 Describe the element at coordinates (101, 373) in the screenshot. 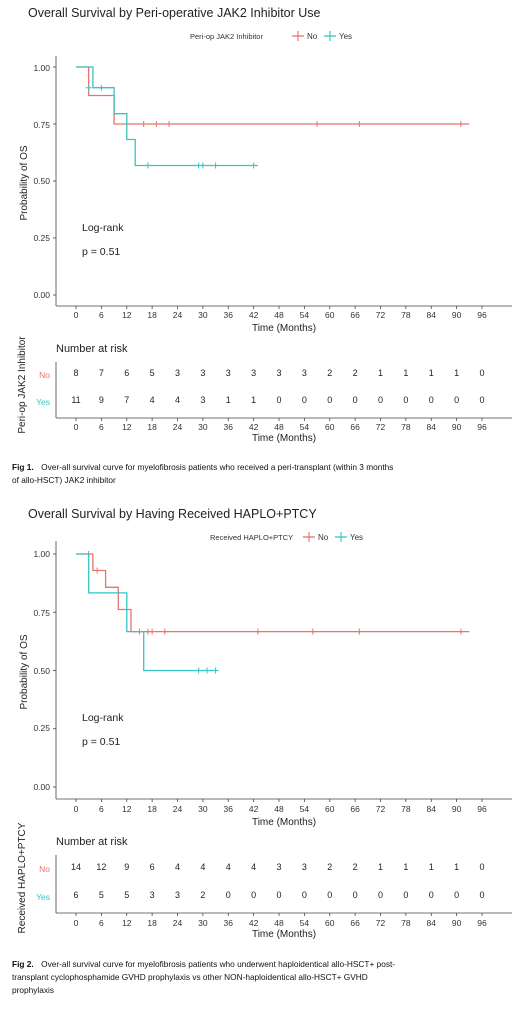

I see `risk-cell-no: 7` at that location.